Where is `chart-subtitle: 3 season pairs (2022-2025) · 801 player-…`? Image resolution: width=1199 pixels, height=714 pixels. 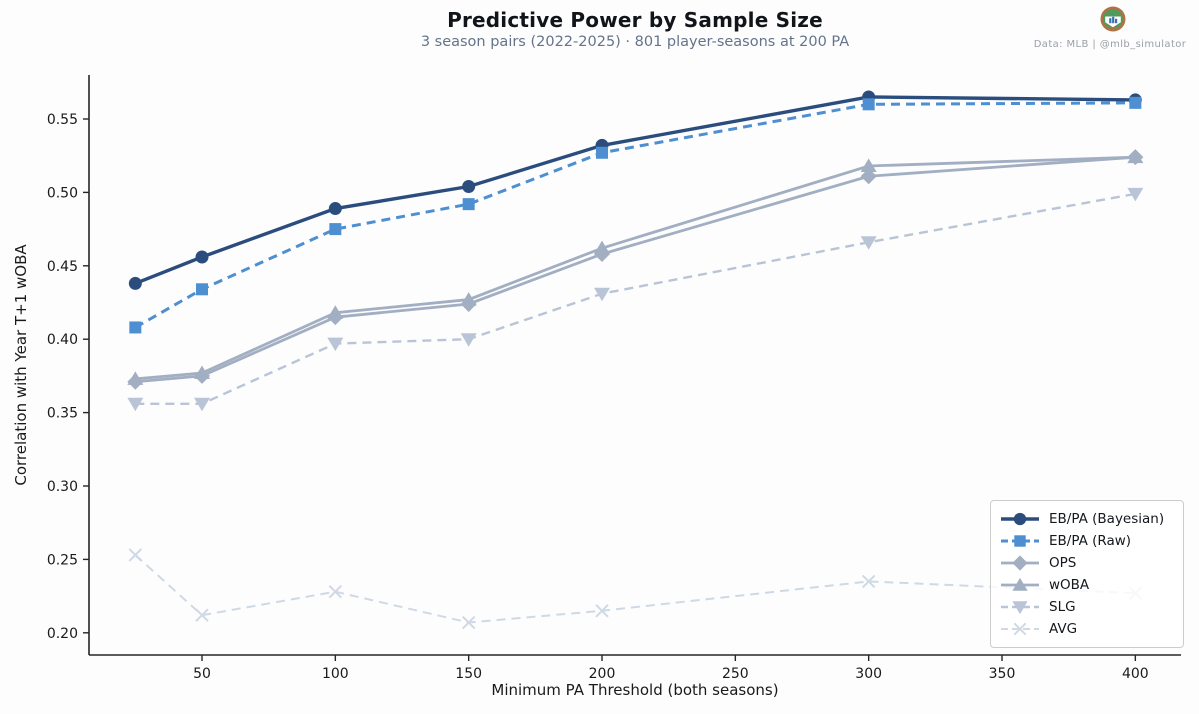
chart-subtitle: 3 season pairs (2022-2025) · 801 player-… is located at coordinates (635, 42).